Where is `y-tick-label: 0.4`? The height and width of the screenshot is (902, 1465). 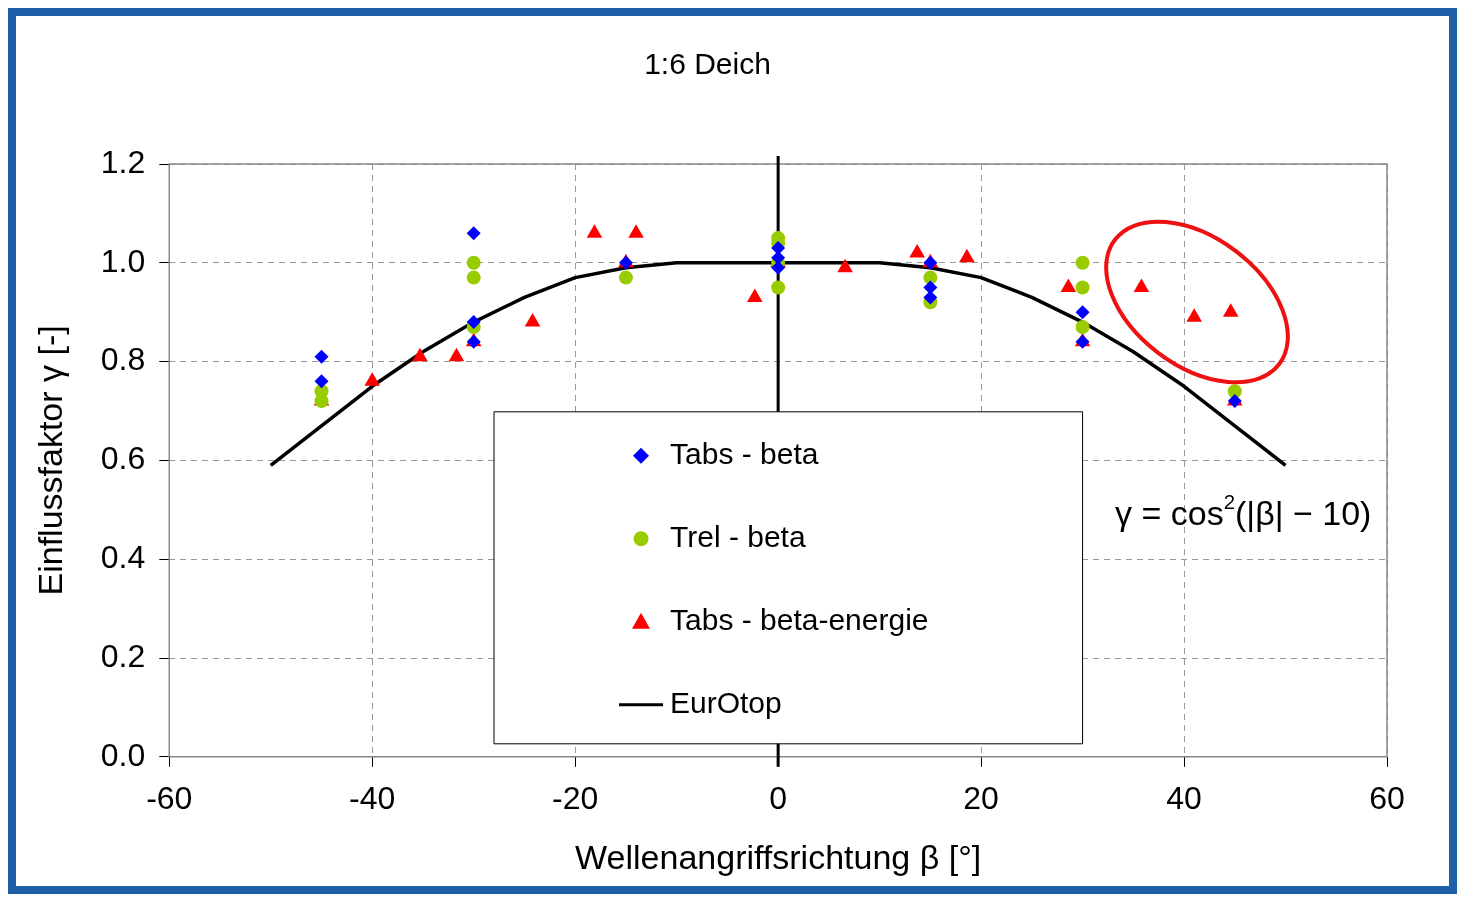
y-tick-label: 0.4 is located at coordinates (123, 557).